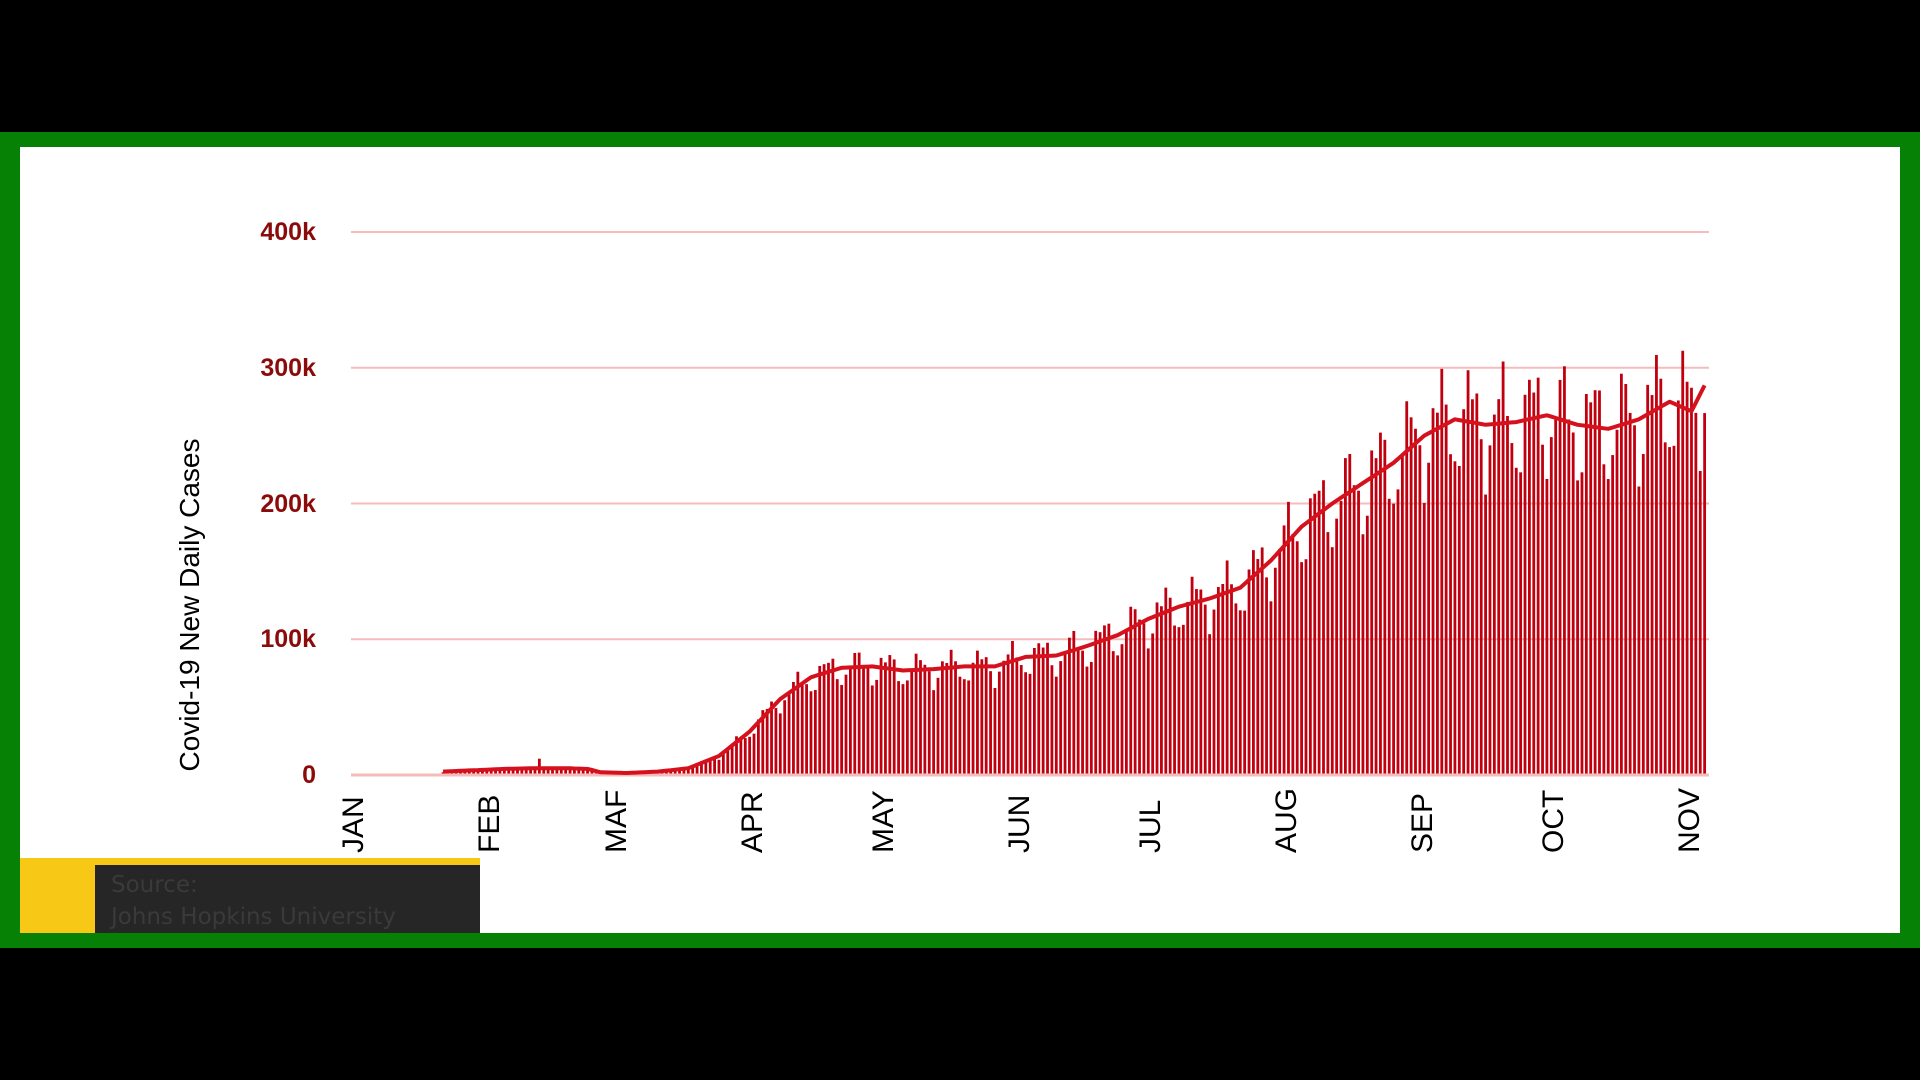  Describe the element at coordinates (288, 367) in the screenshot. I see `y-tick-label: 300k` at that location.